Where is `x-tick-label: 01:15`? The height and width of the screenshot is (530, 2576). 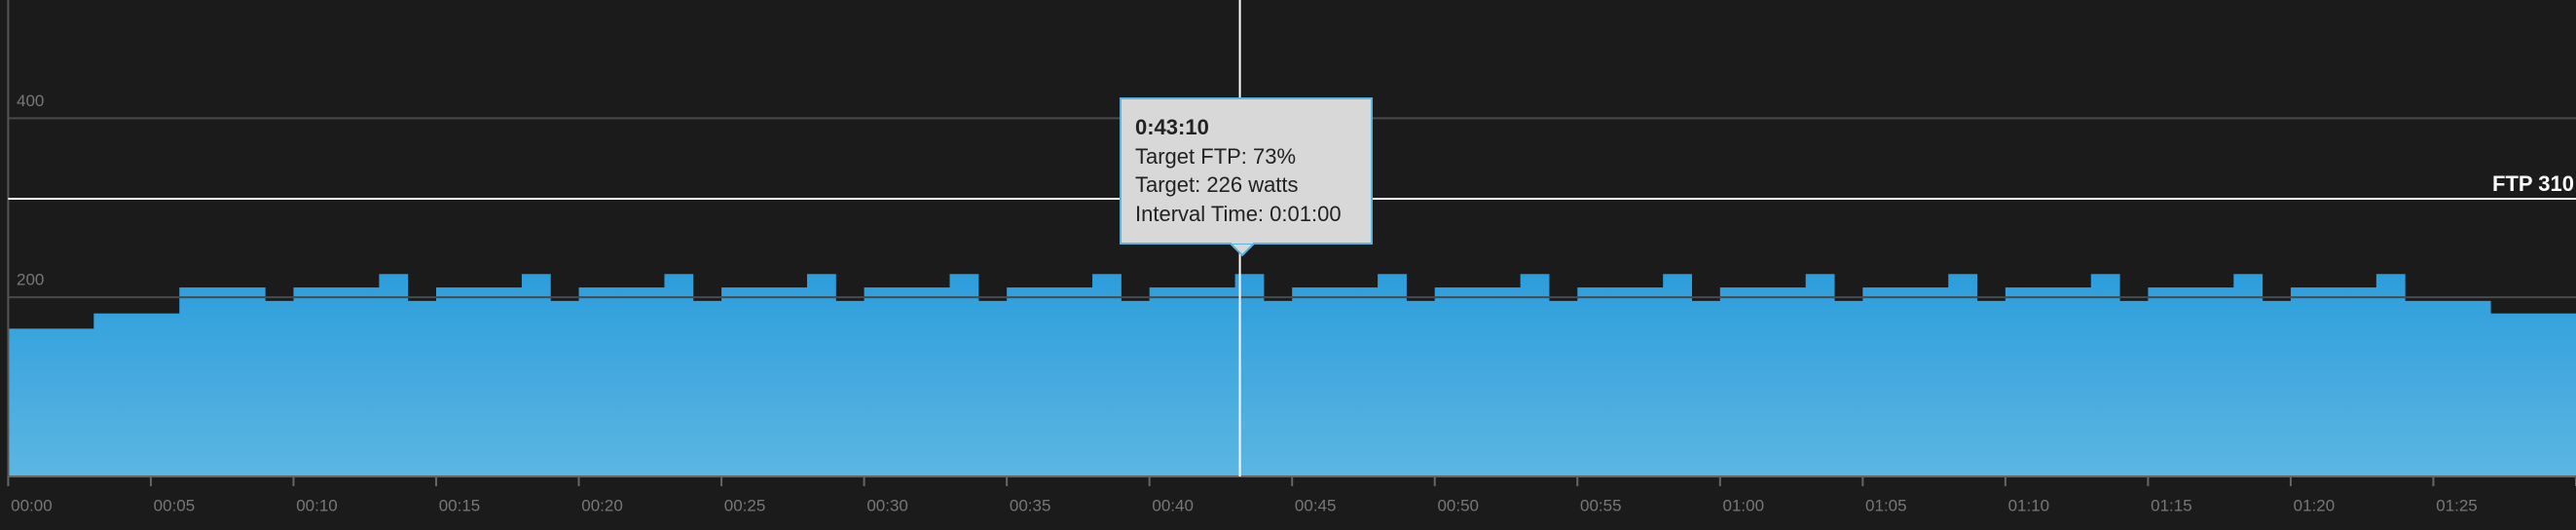
x-tick-label: 01:15 is located at coordinates (2171, 505).